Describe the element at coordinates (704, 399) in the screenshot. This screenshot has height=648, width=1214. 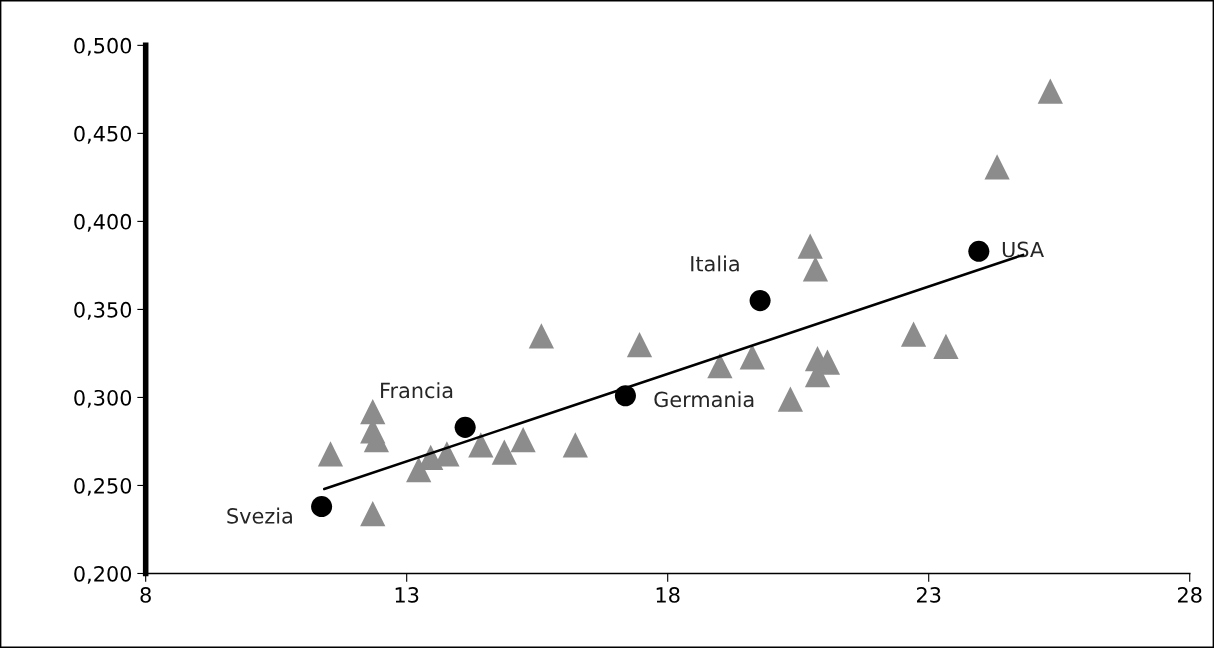
I see `annotation: Germania` at that location.